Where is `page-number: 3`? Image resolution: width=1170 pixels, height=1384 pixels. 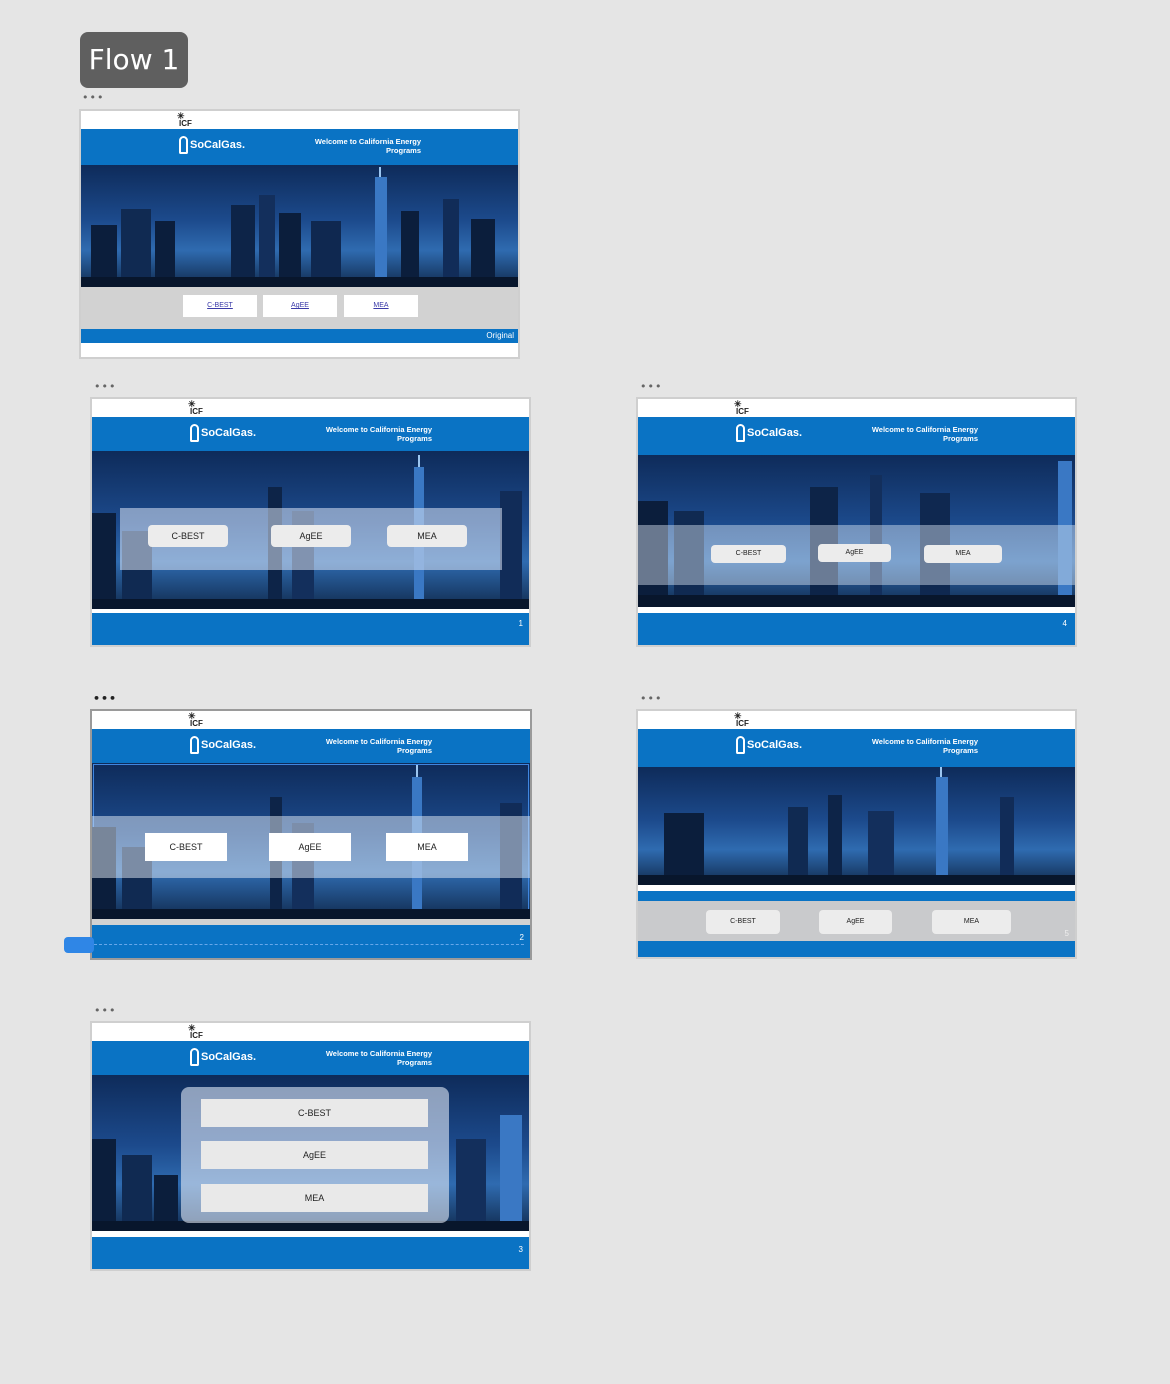
page-number: 3 is located at coordinates (520, 1249).